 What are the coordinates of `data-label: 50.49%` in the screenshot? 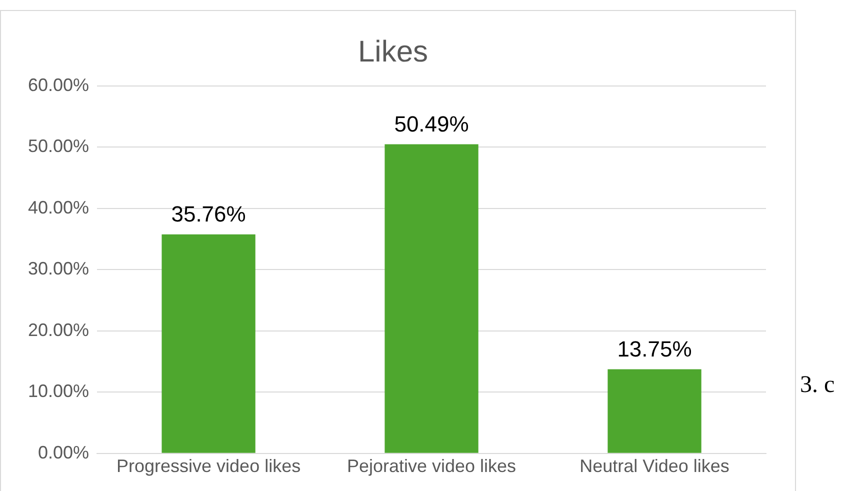 It's located at (431, 123).